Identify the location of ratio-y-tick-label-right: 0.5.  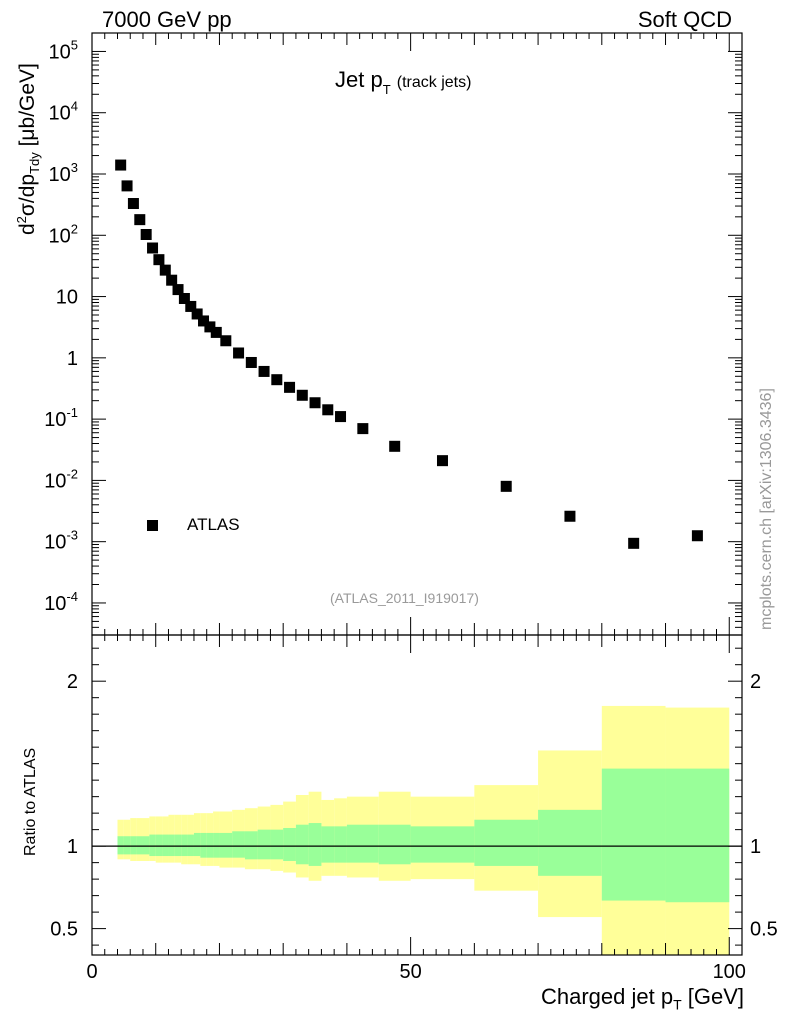
(764, 930).